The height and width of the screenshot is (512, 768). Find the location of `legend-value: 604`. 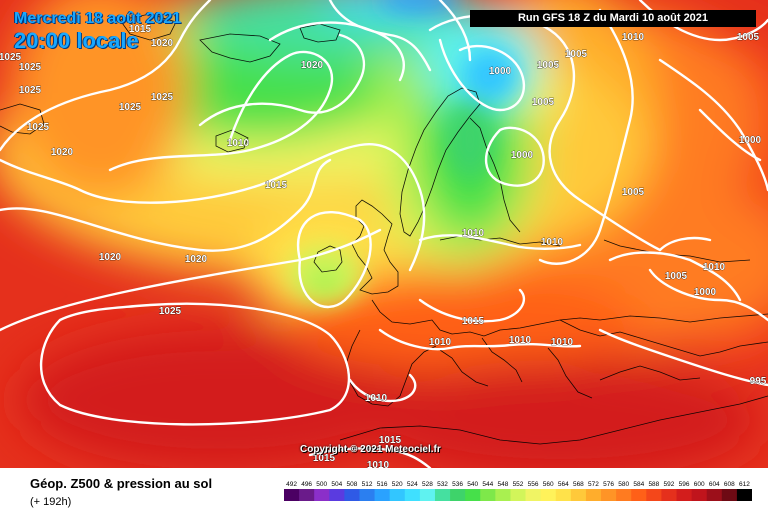

legend-value: 604 is located at coordinates (714, 484).